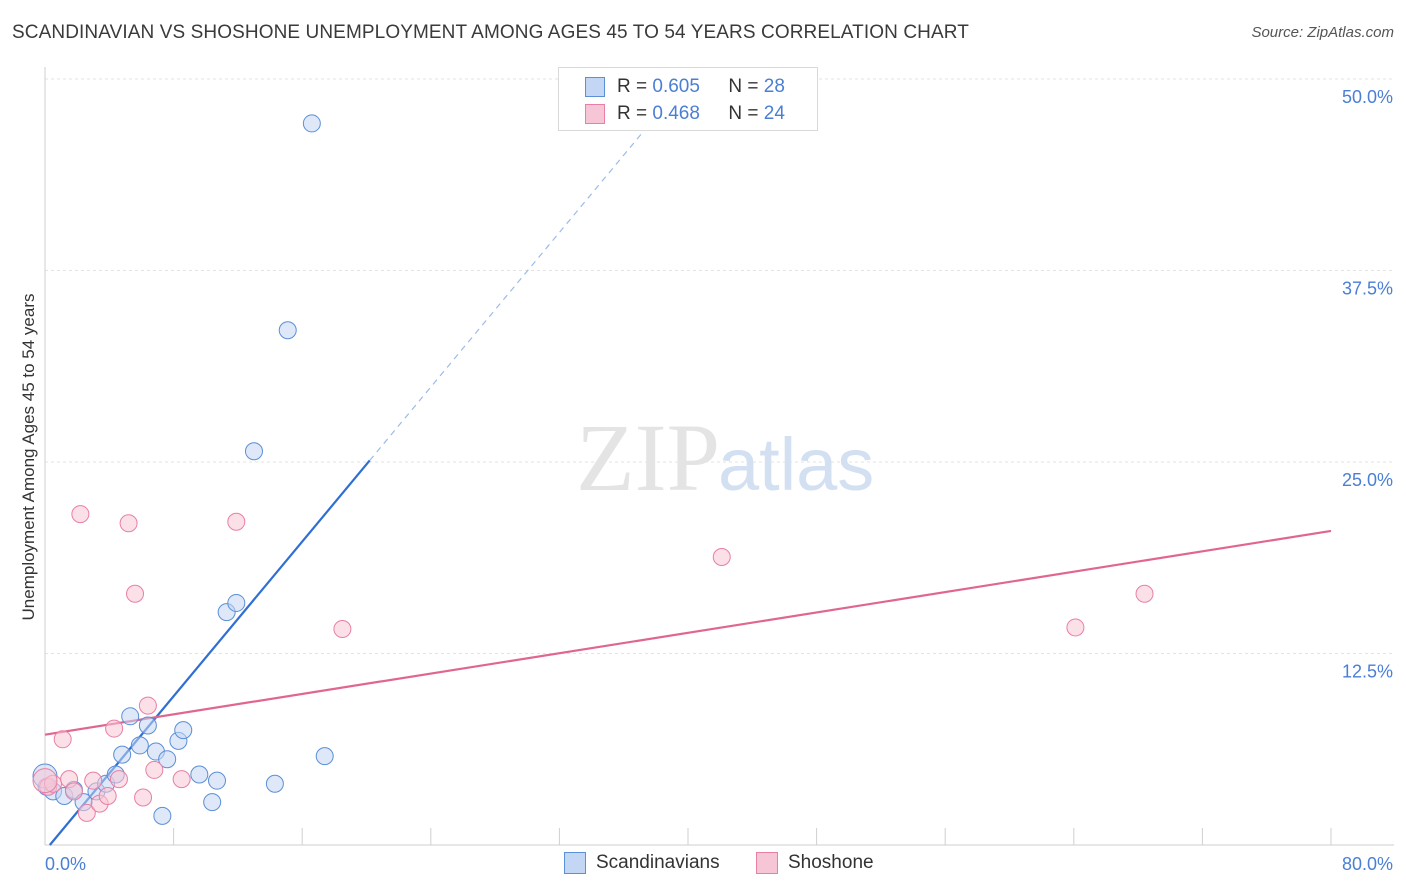  I want to click on legend-item-shoshone: Shoshone, so click(815, 863).